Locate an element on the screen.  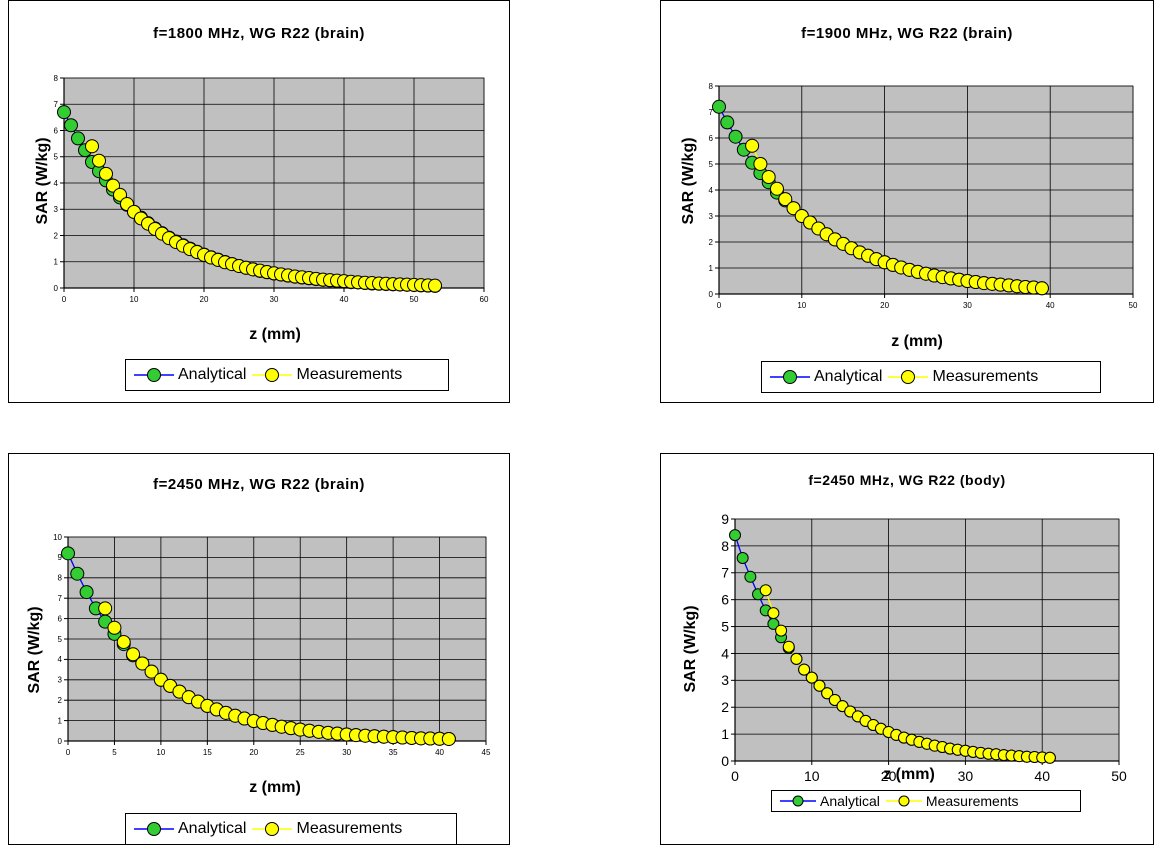
y-tick-label: 6 is located at coordinates (711, 138).